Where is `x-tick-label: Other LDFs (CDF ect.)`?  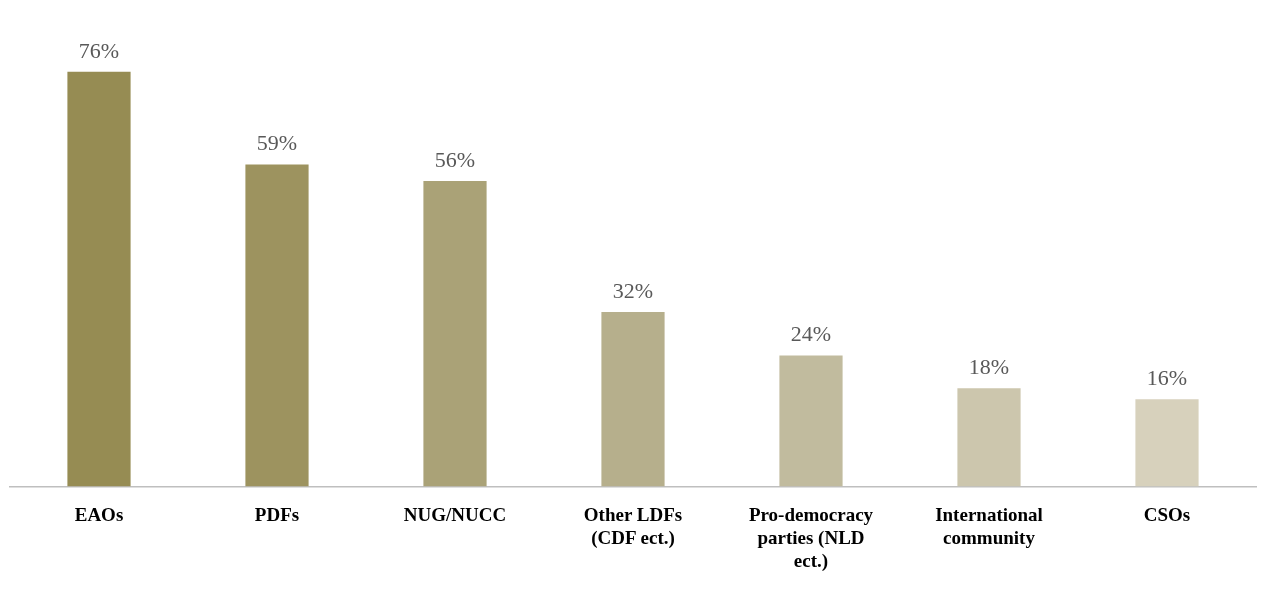 x-tick-label: Other LDFs (CDF ect.) is located at coordinates (633, 526).